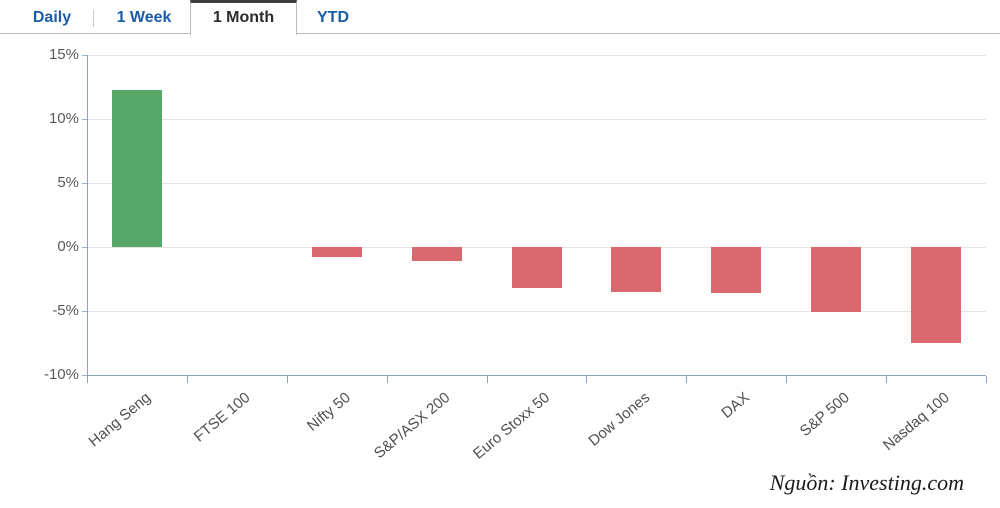 The image size is (1000, 508). I want to click on source-credit: Nguồn: Investing.com, so click(866, 482).